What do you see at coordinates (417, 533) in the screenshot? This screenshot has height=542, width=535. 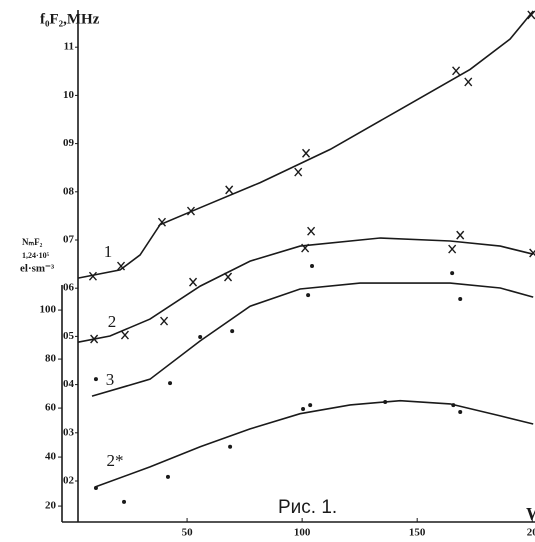 I see `x-tick-label: 150` at bounding box center [417, 533].